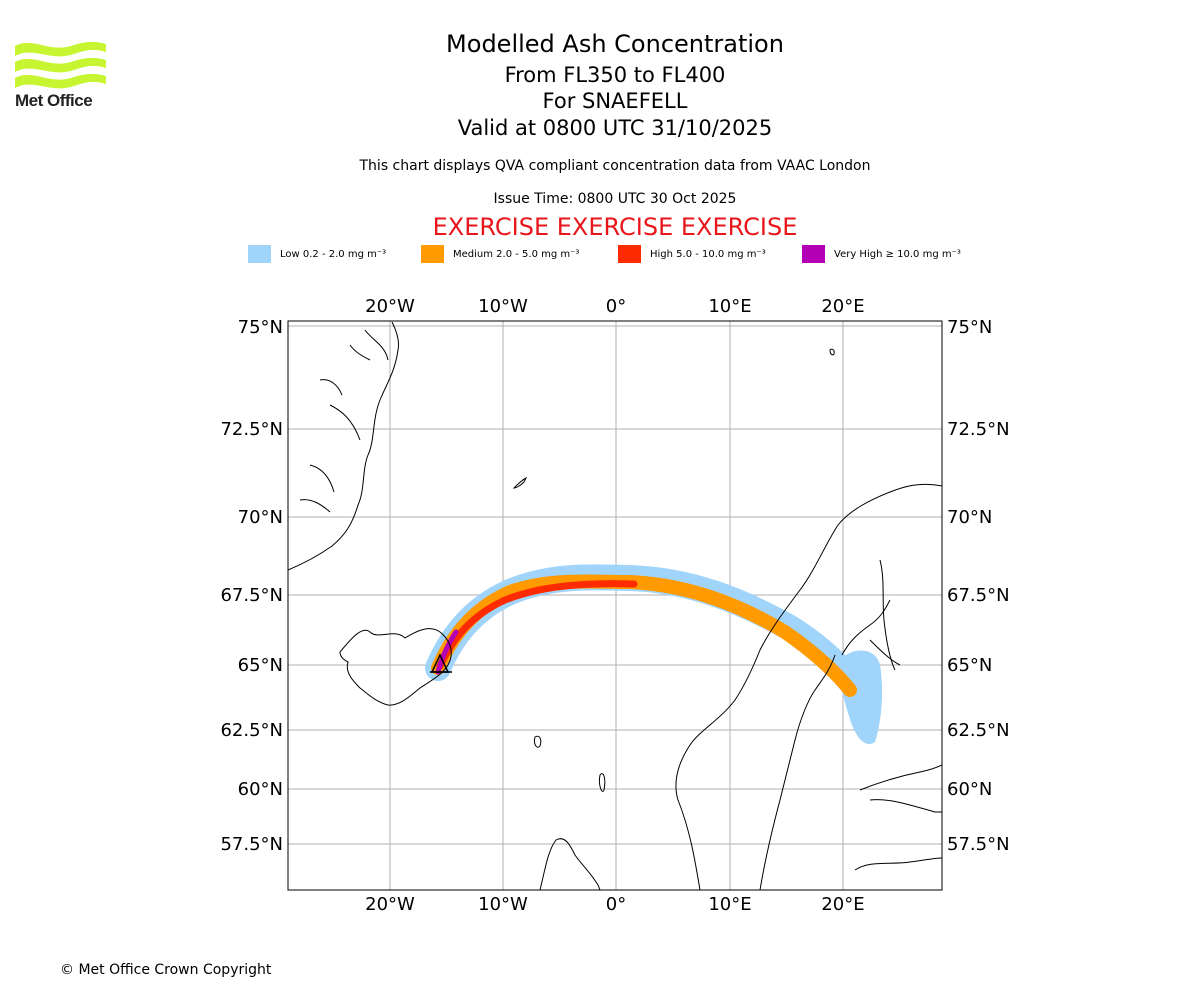  What do you see at coordinates (166, 970) in the screenshot?
I see `copyright-notice: © Met Office Crown Copyright` at bounding box center [166, 970].